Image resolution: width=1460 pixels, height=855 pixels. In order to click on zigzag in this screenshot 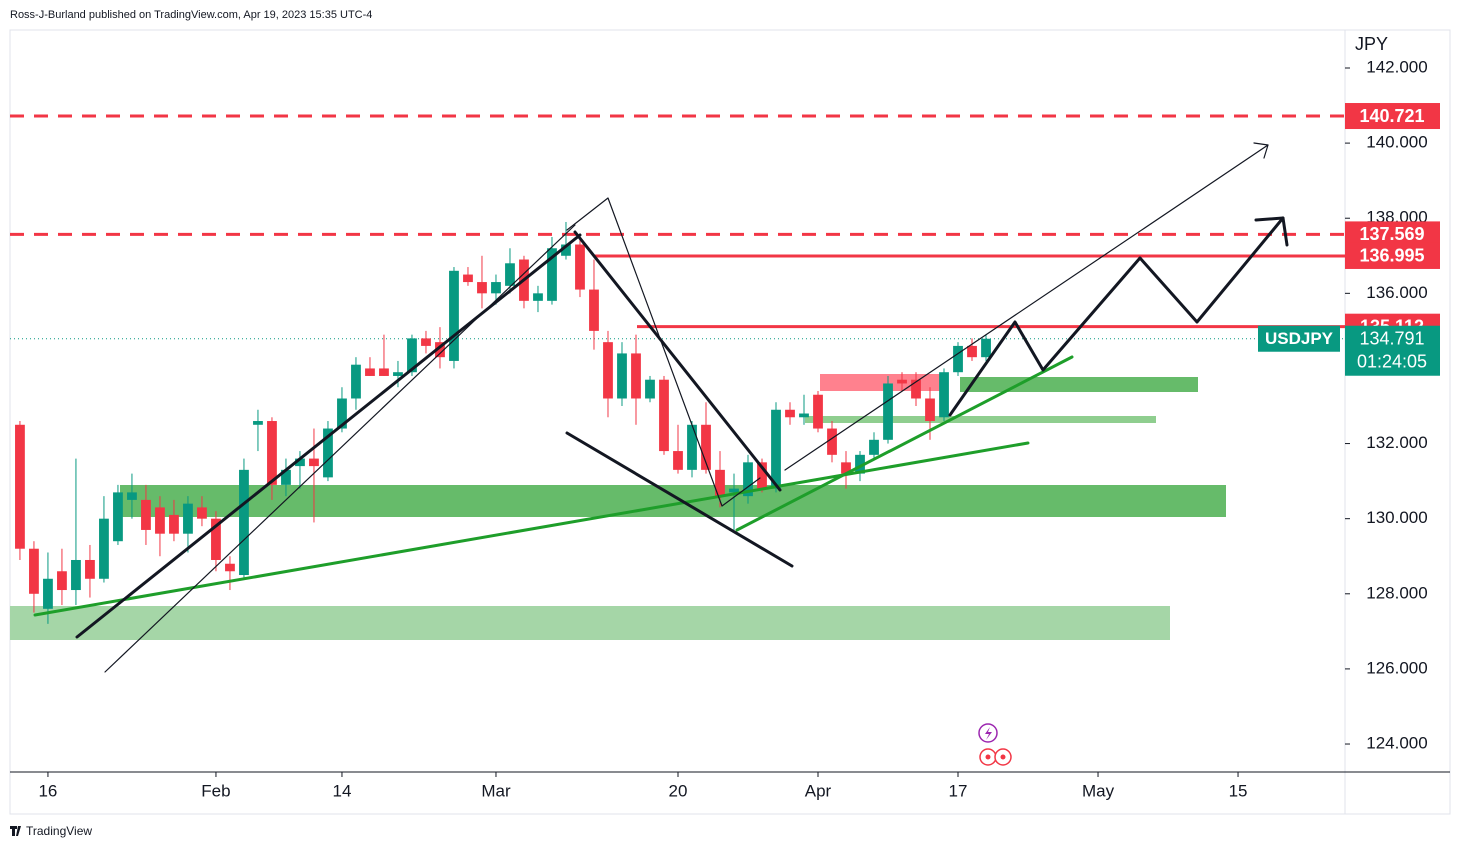, I will do `click(663, 352)`.